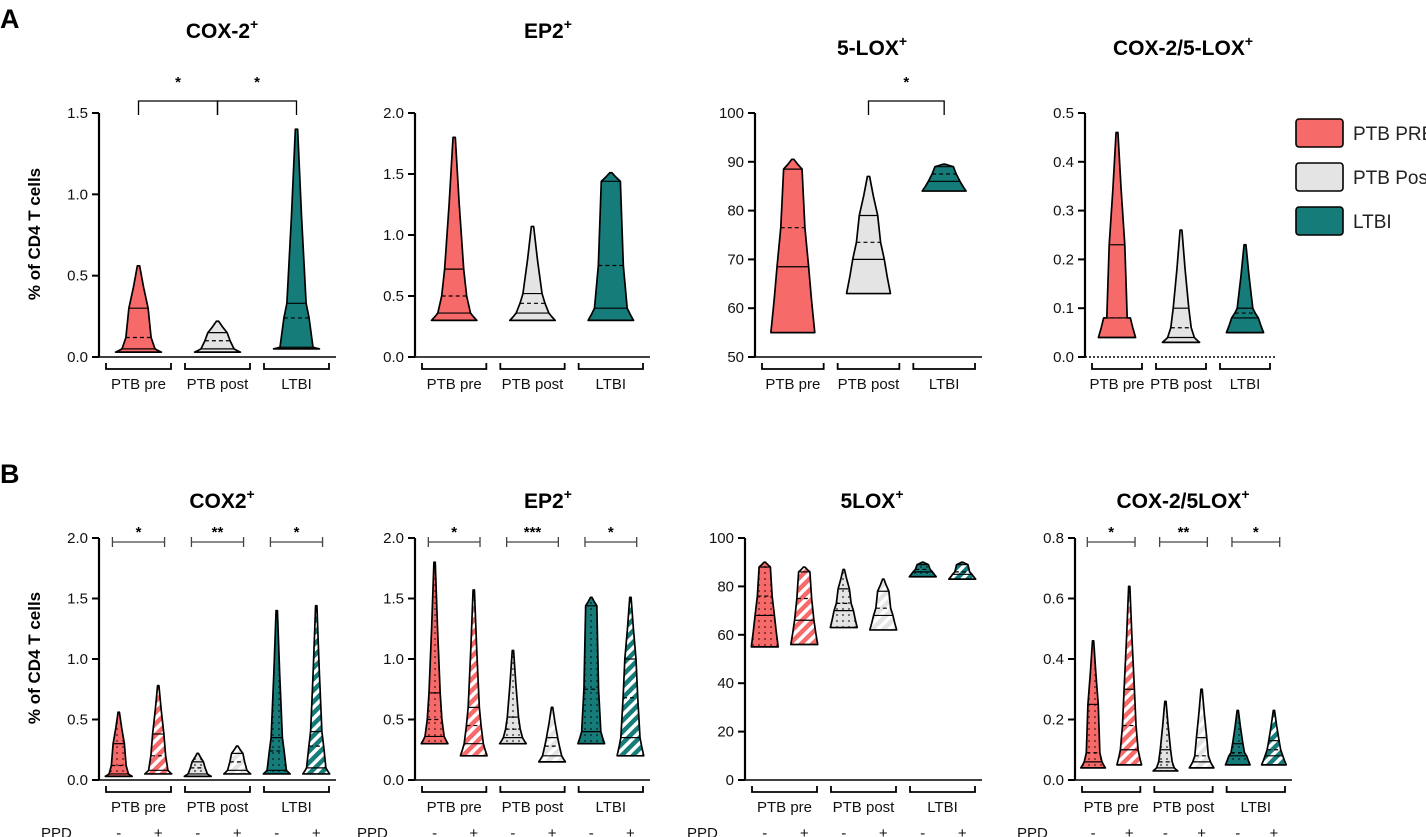 The image size is (1426, 837). I want to click on chart-title: COX-2+, so click(222, 29).